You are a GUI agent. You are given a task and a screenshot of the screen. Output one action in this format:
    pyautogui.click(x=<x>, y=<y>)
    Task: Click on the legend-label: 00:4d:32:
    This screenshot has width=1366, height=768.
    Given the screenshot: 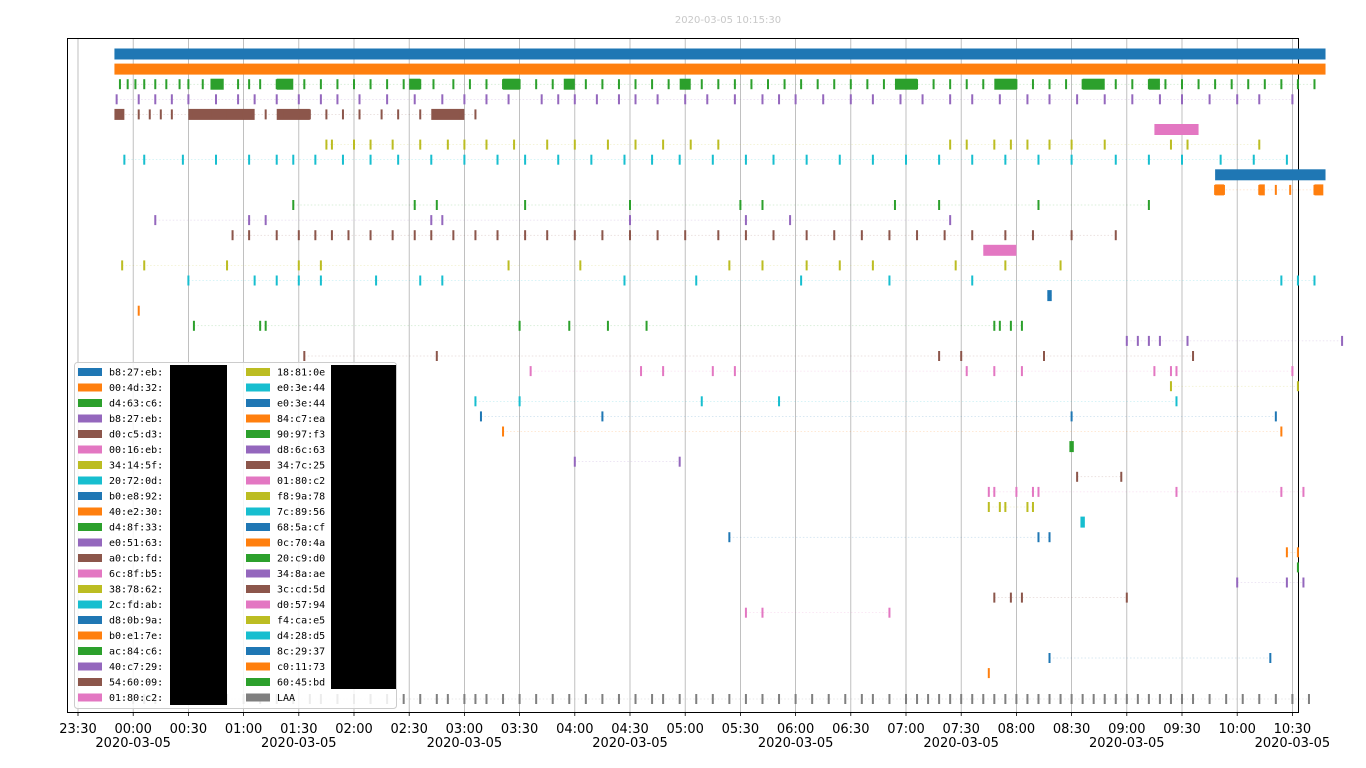 What is the action you would take?
    pyautogui.click(x=136, y=388)
    